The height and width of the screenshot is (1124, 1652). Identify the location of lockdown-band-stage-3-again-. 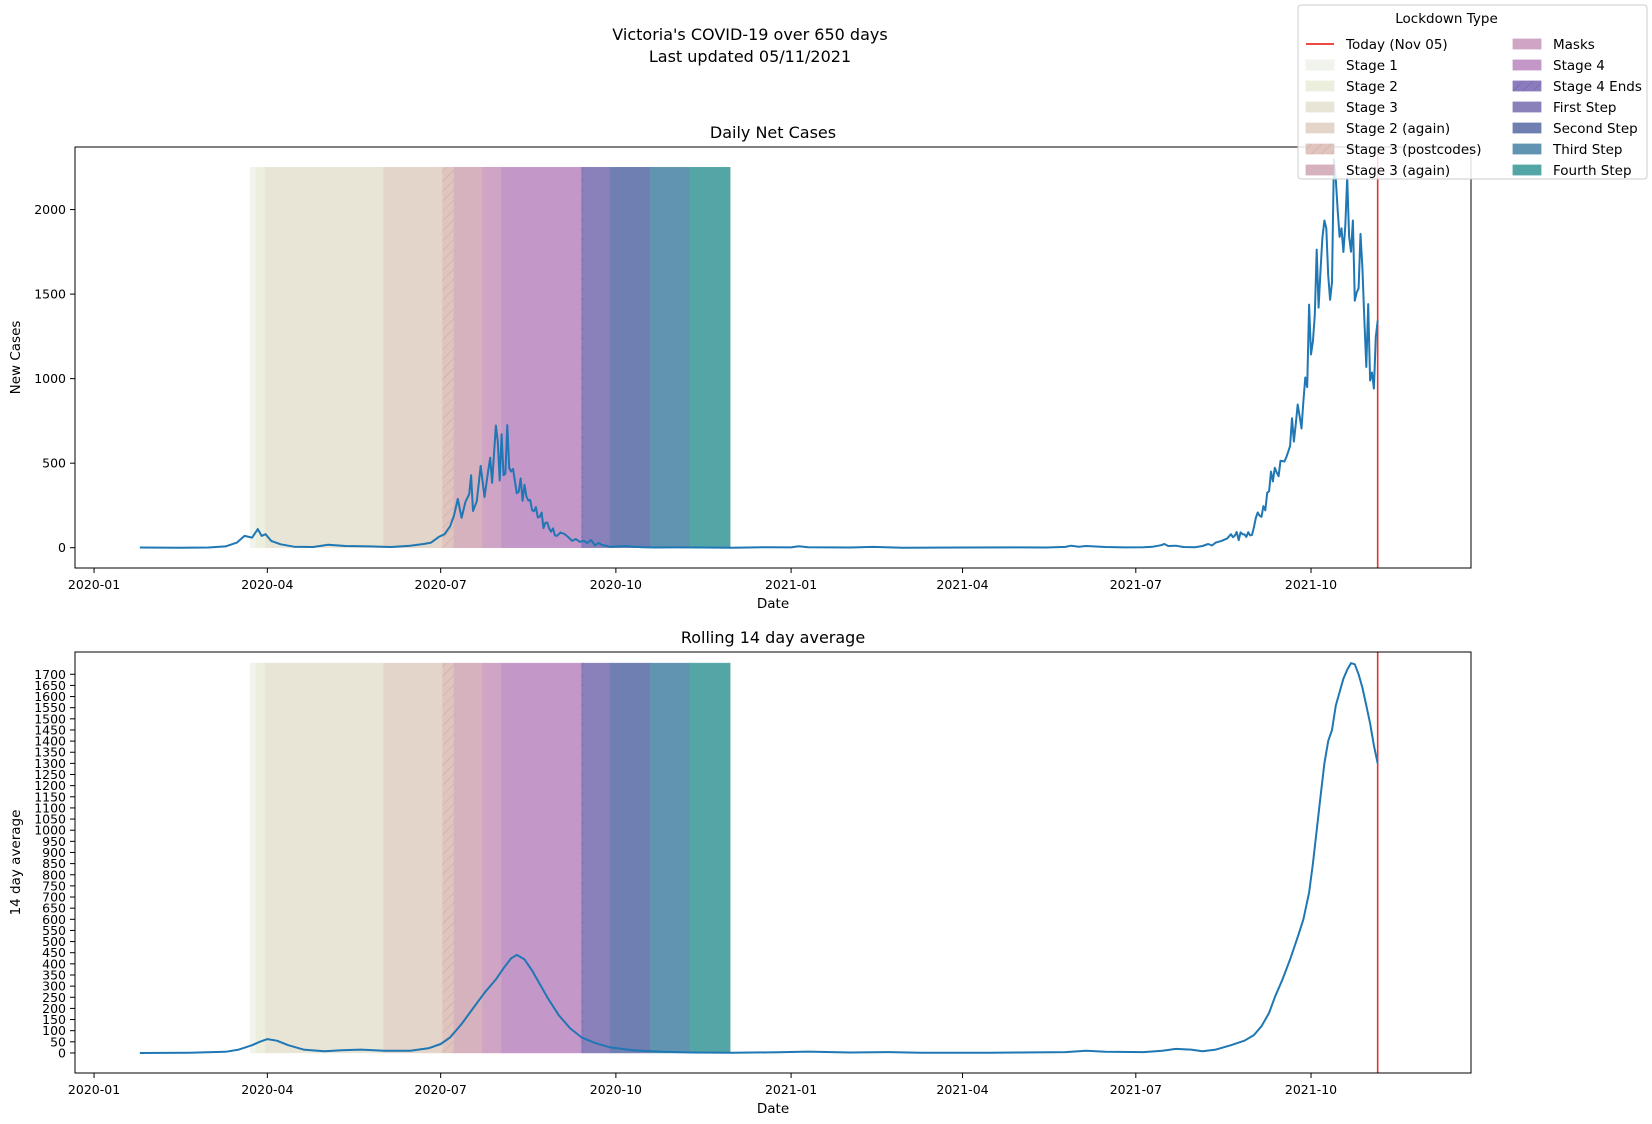
(468, 858).